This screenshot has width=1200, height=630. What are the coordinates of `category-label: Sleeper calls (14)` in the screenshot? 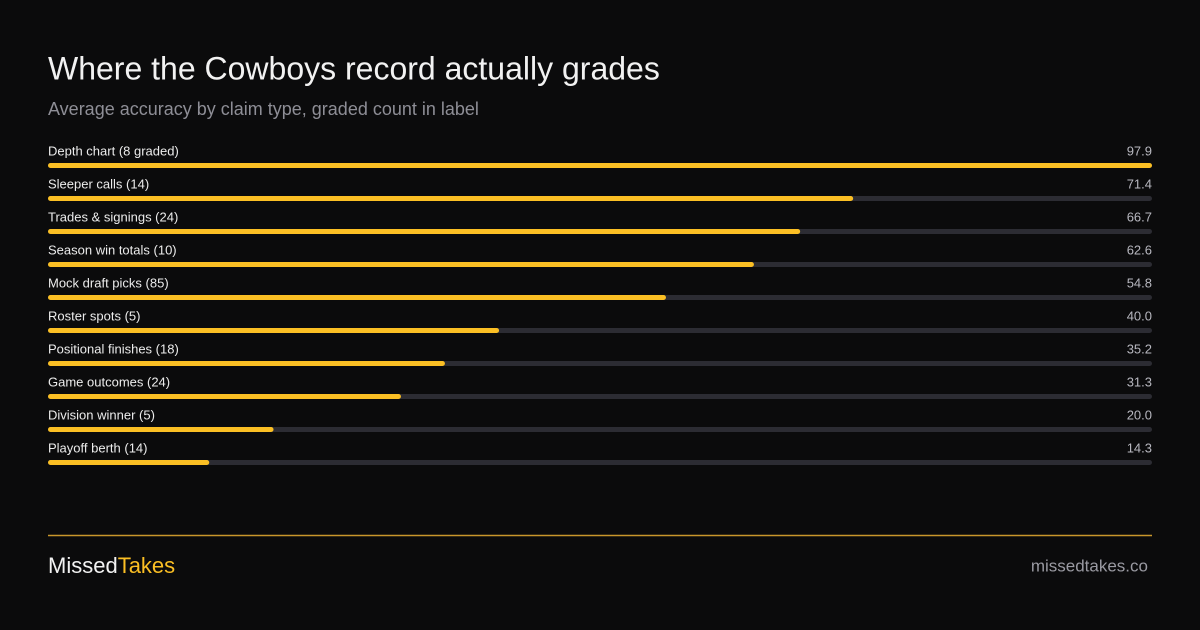 It's located at (98, 183).